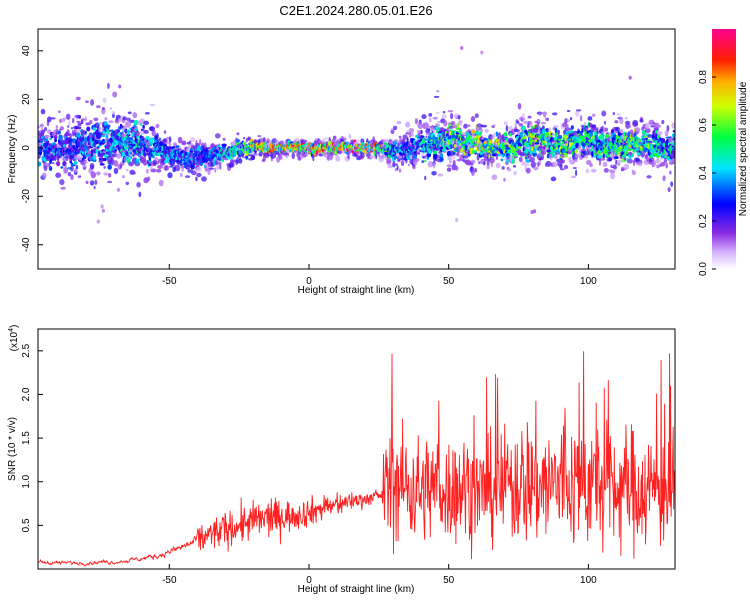 The height and width of the screenshot is (600, 750). What do you see at coordinates (743, 148) in the screenshot?
I see `colorbar-label: Normalized spectral amplitude` at bounding box center [743, 148].